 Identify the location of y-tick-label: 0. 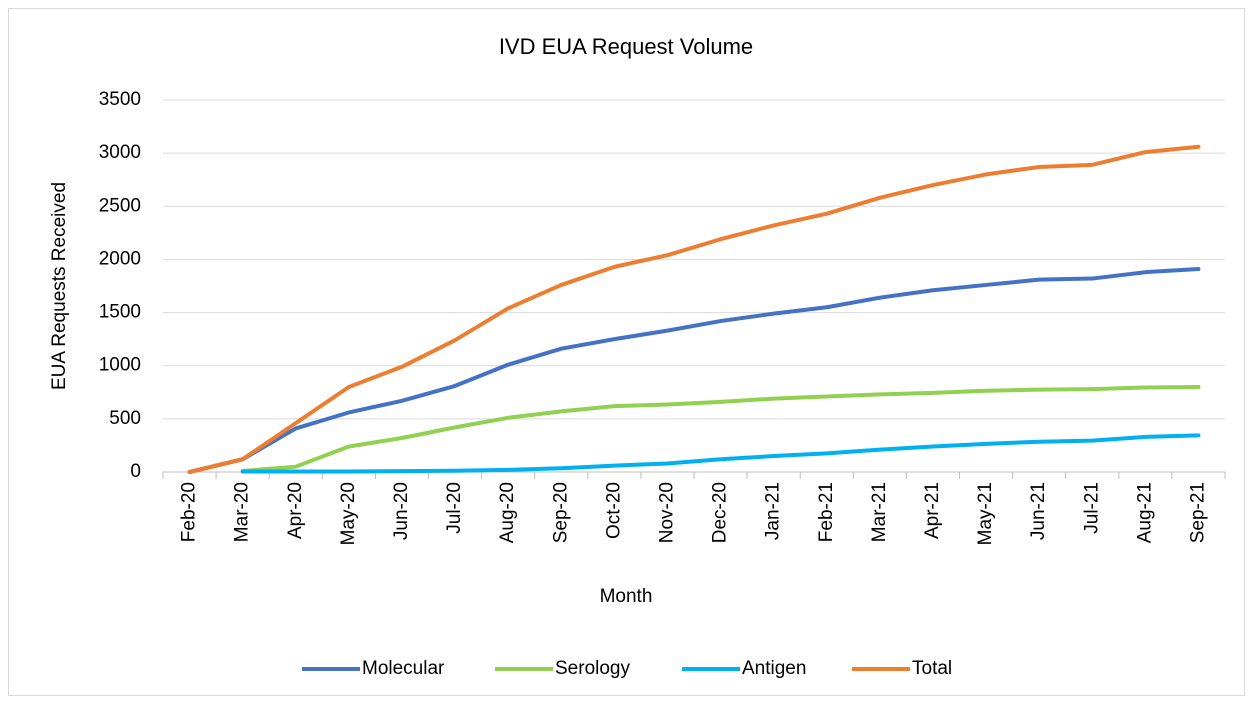
(135, 471).